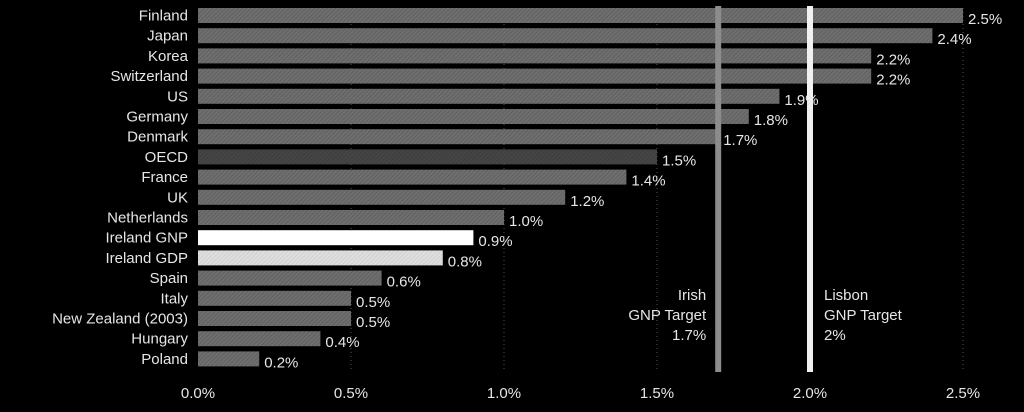  Describe the element at coordinates (740, 140) in the screenshot. I see `value-label: 1.7%` at that location.